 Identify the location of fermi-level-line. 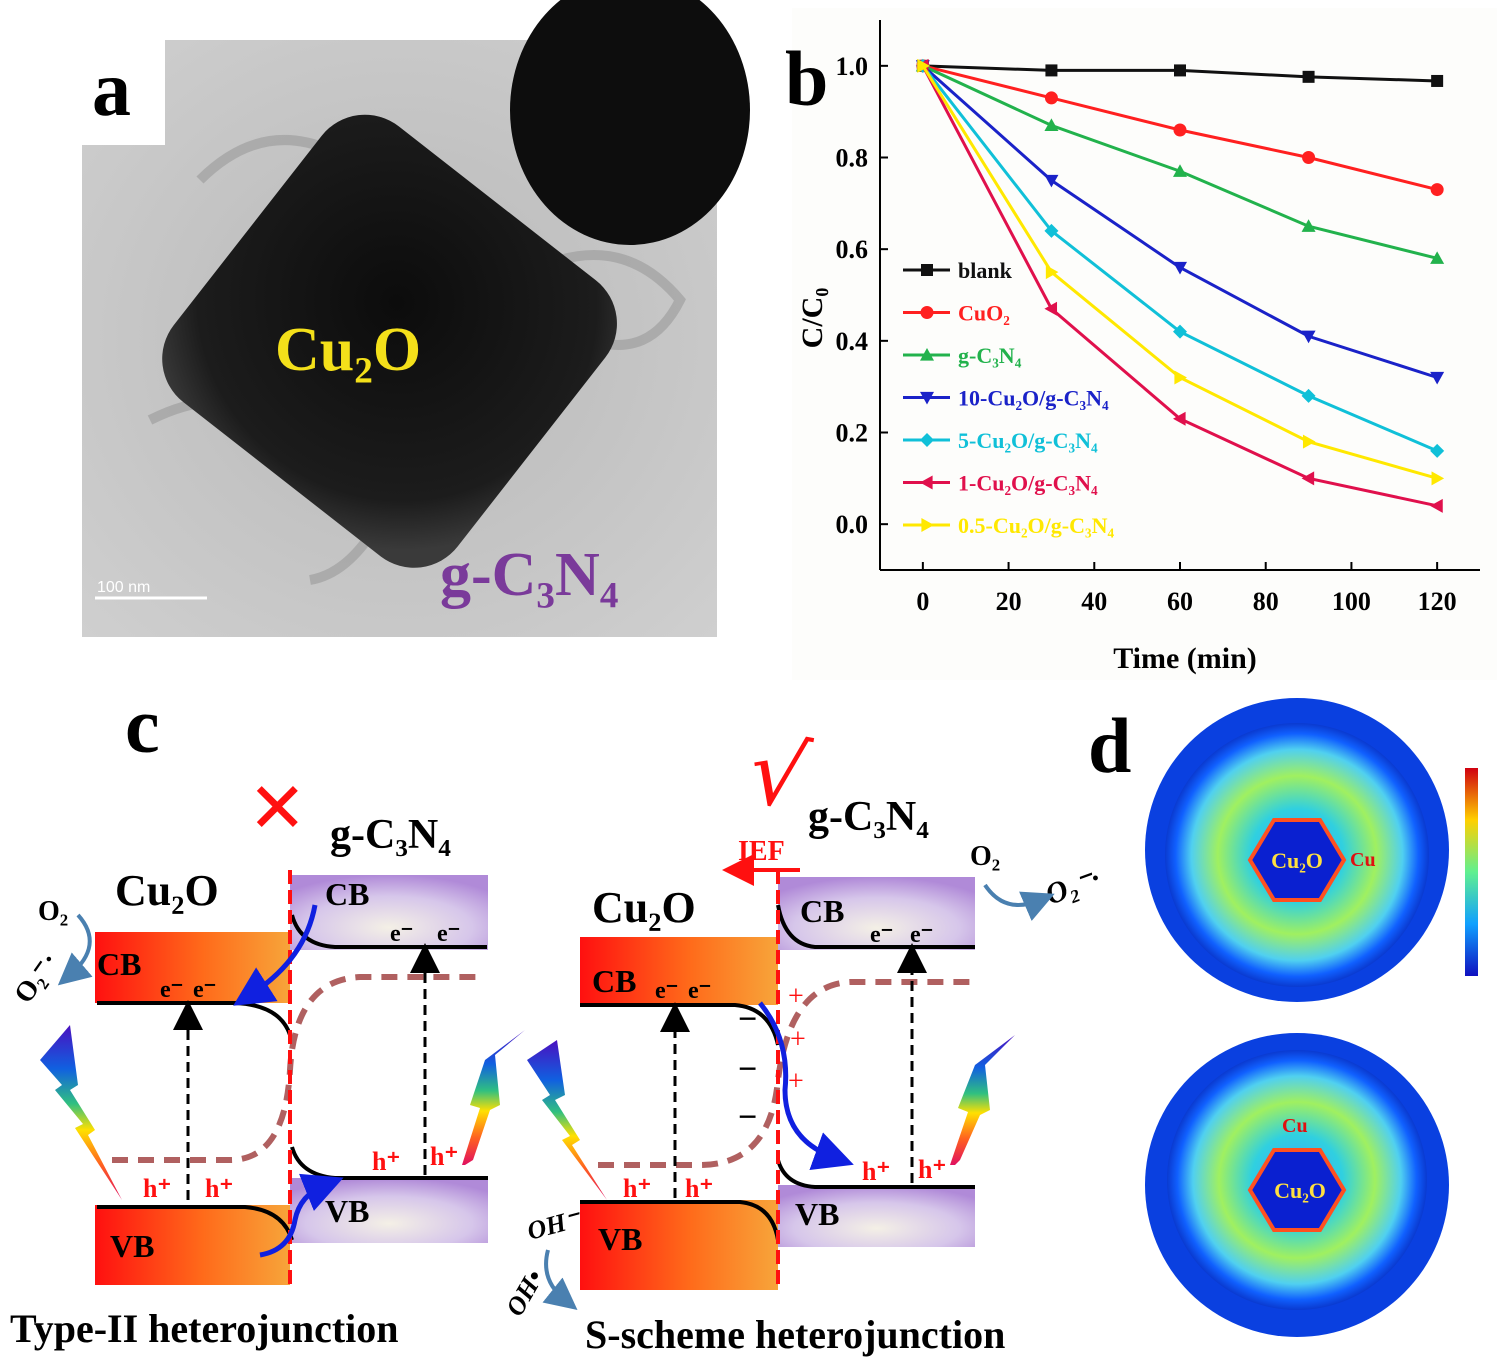
(786, 1073).